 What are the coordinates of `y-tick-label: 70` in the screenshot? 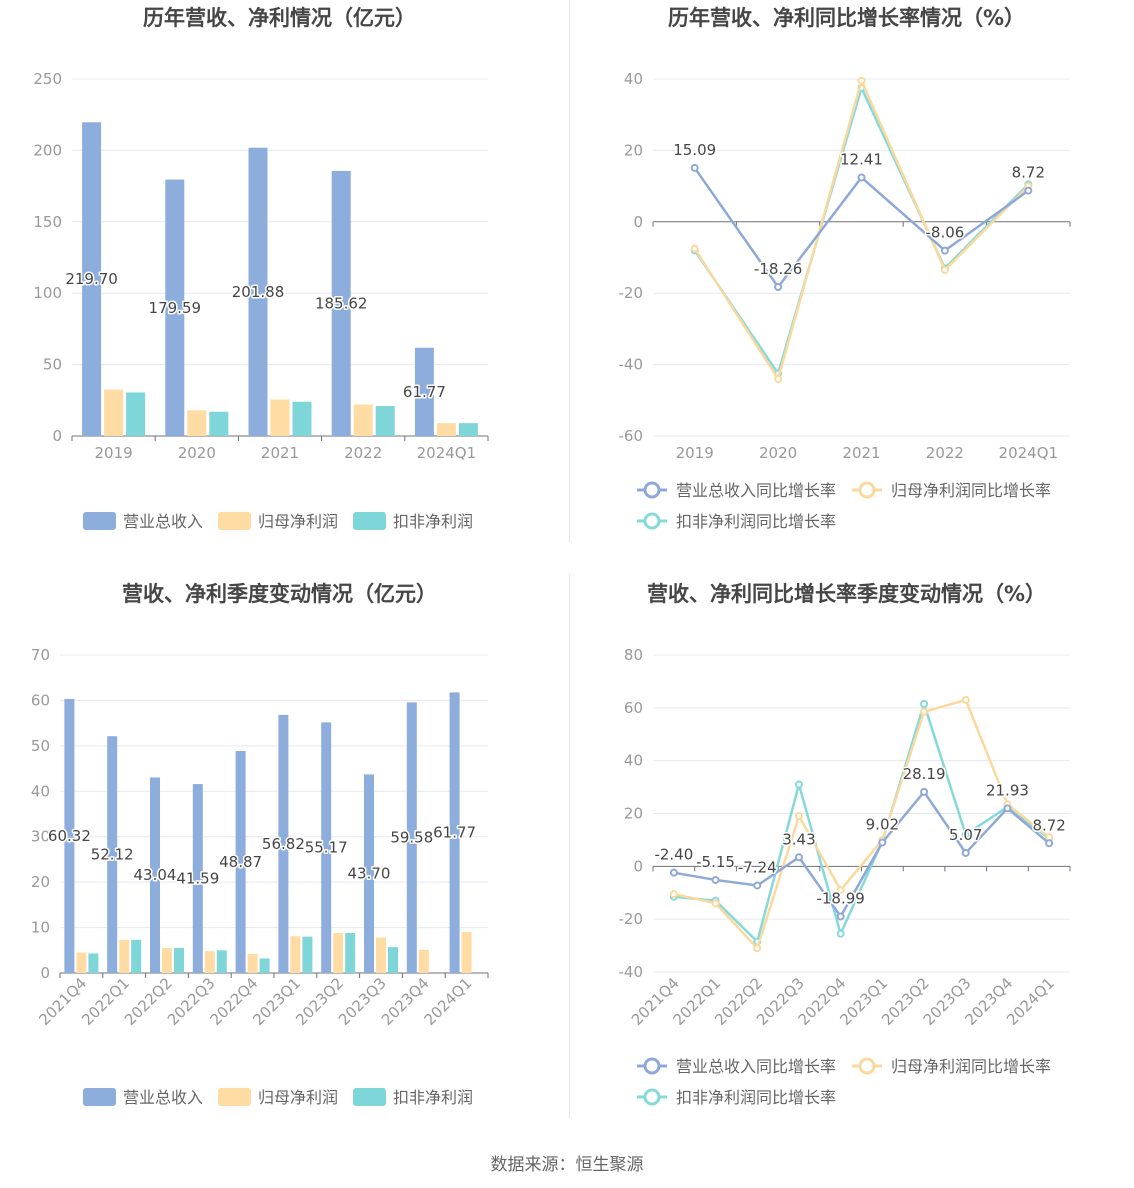 It's located at (40, 655).